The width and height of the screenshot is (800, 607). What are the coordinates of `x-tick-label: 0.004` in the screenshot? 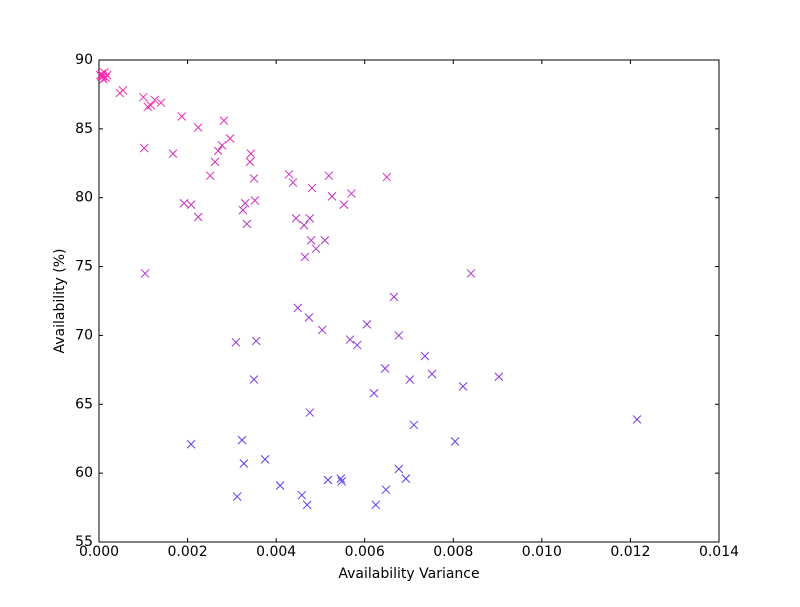 It's located at (276, 552).